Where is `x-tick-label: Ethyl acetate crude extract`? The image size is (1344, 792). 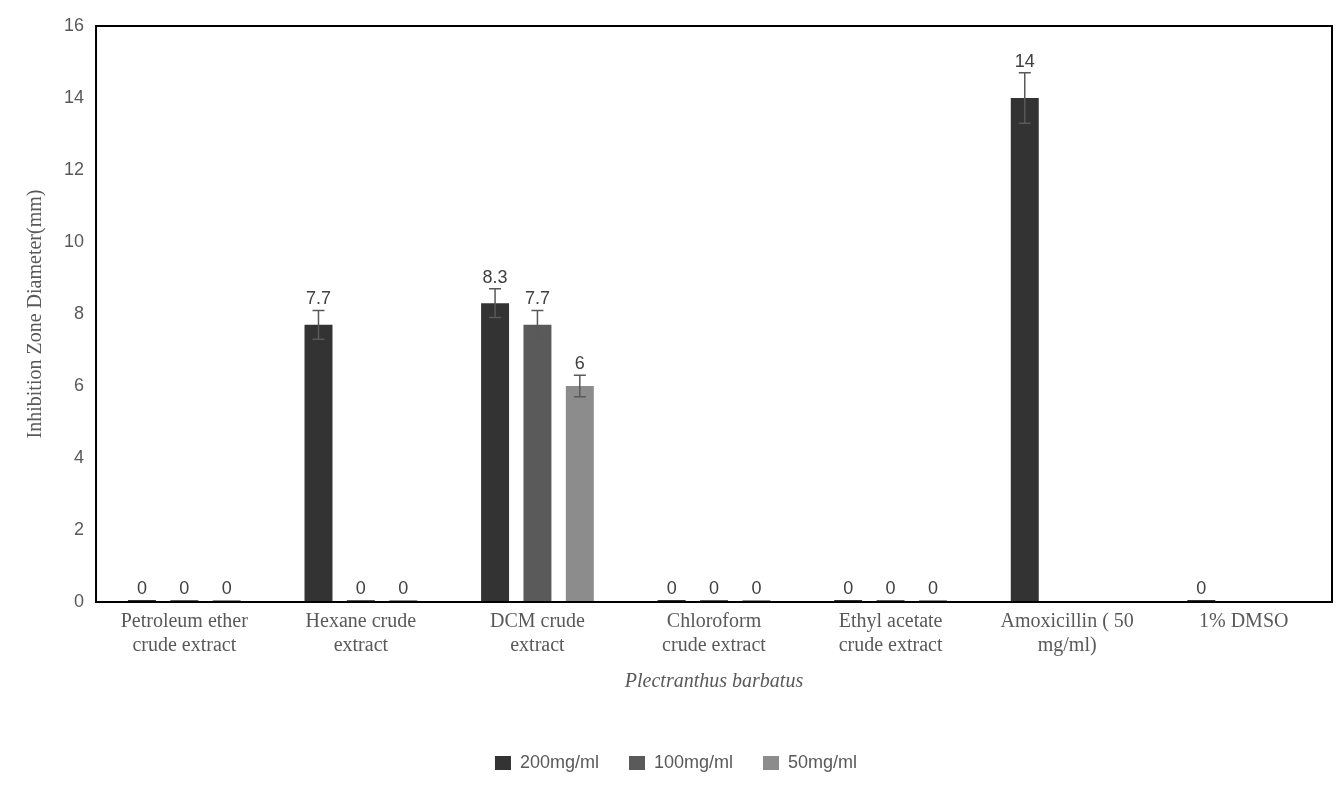
x-tick-label: Ethyl acetate crude extract is located at coordinates (890, 632).